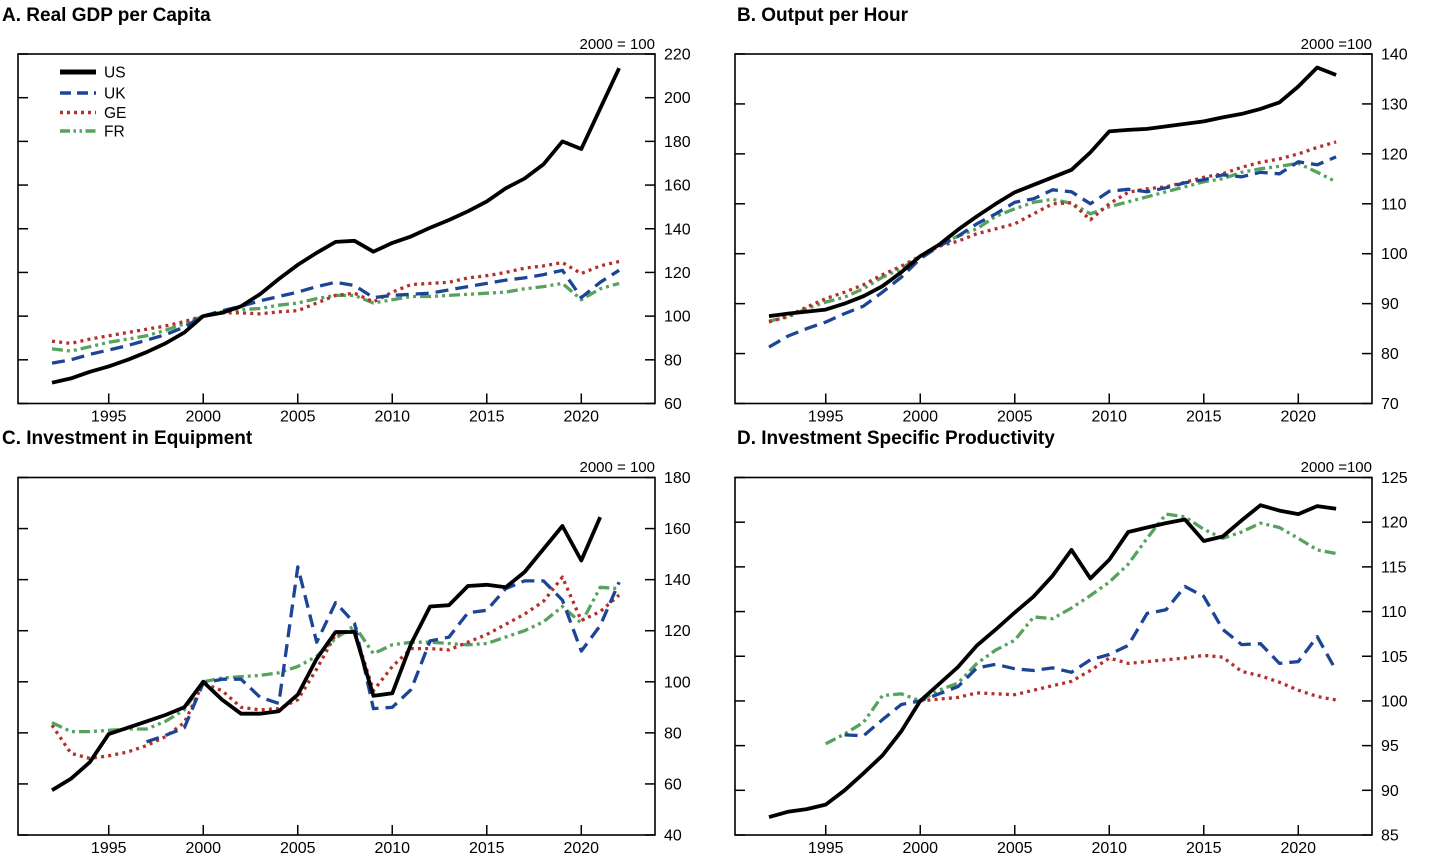  I want to click on legend-item-uk: UK, so click(93, 94).